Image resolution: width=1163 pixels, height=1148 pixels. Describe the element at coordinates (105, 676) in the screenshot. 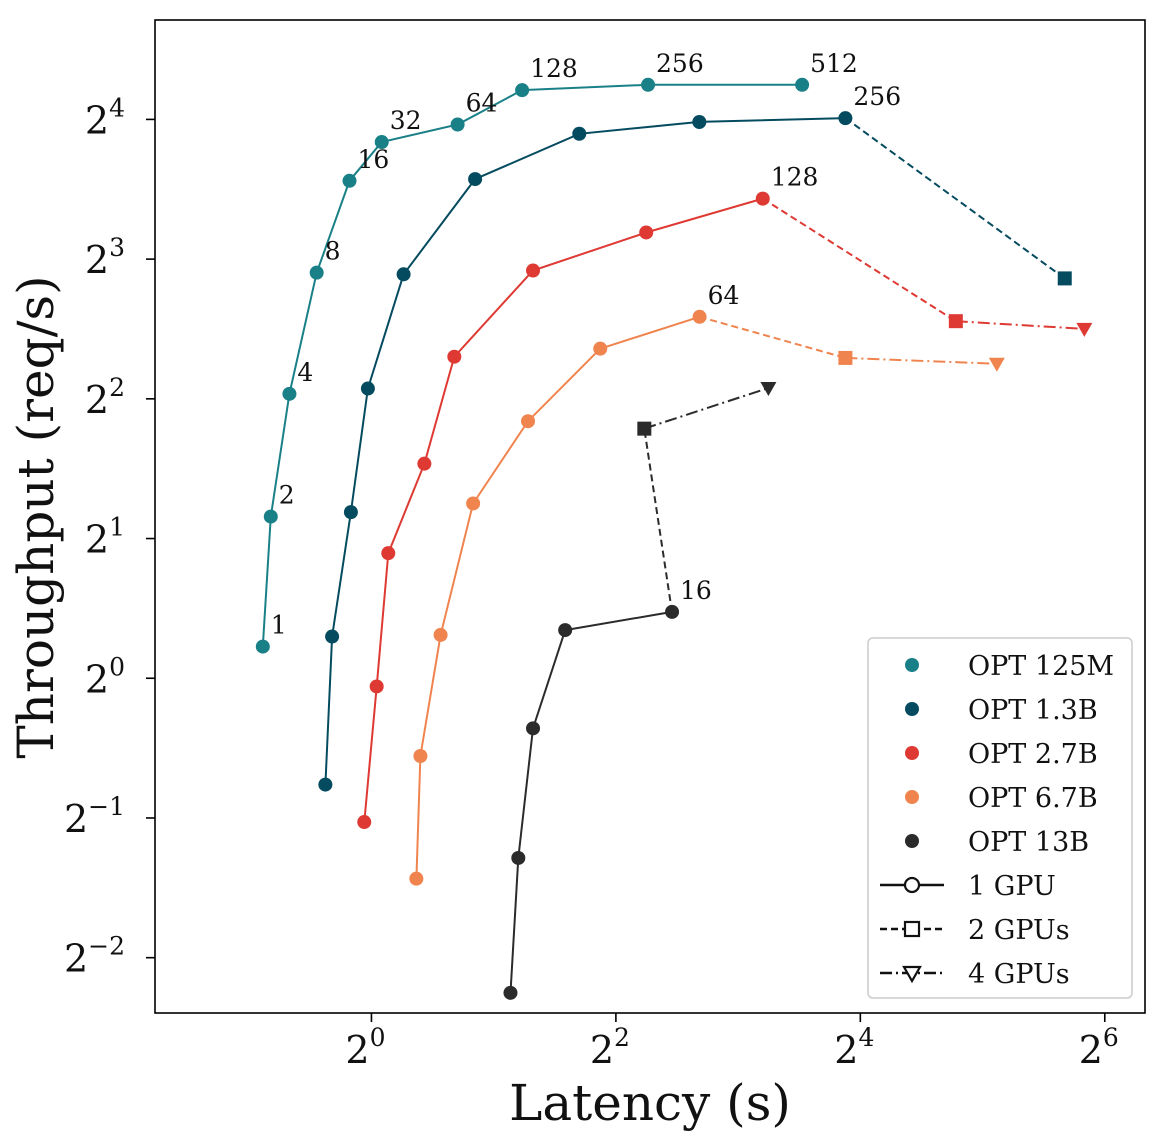

I see `y-tick-label: 20` at that location.